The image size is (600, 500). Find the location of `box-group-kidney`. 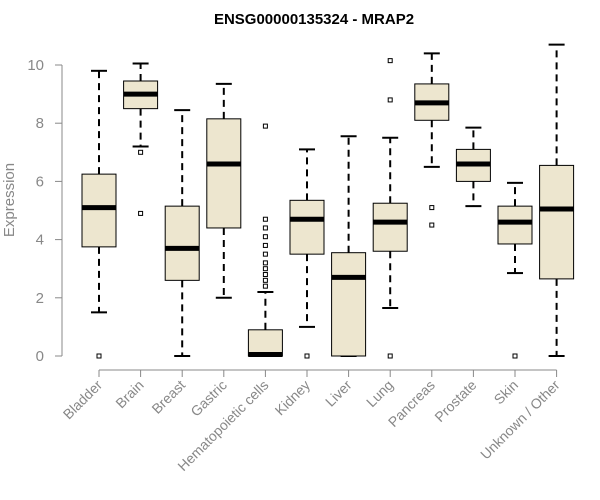

box-group-kidney is located at coordinates (307, 253).